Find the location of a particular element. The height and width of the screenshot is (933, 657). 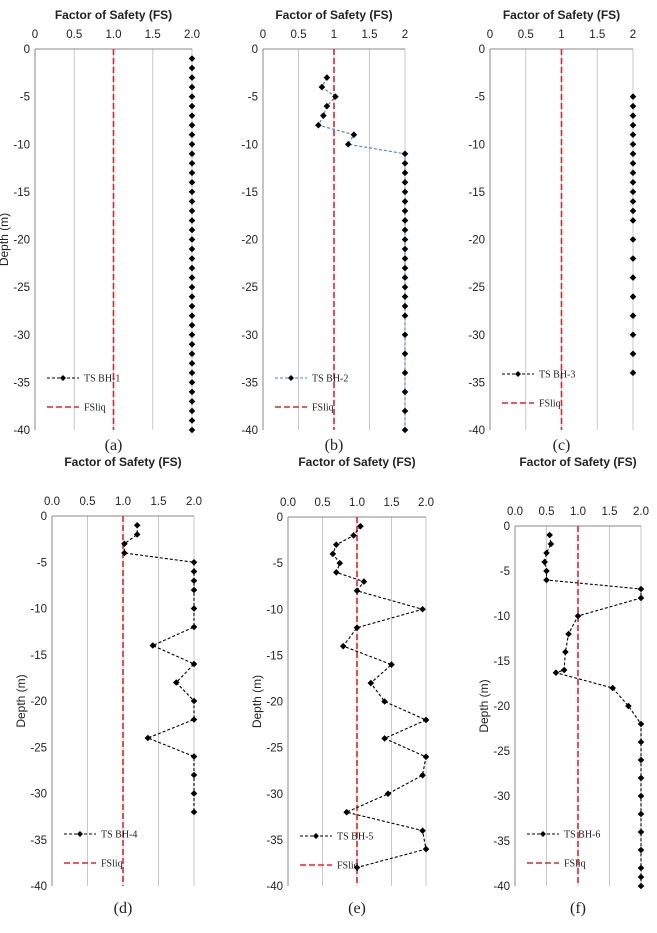

x-tick-label: 0.0 is located at coordinates (288, 503).